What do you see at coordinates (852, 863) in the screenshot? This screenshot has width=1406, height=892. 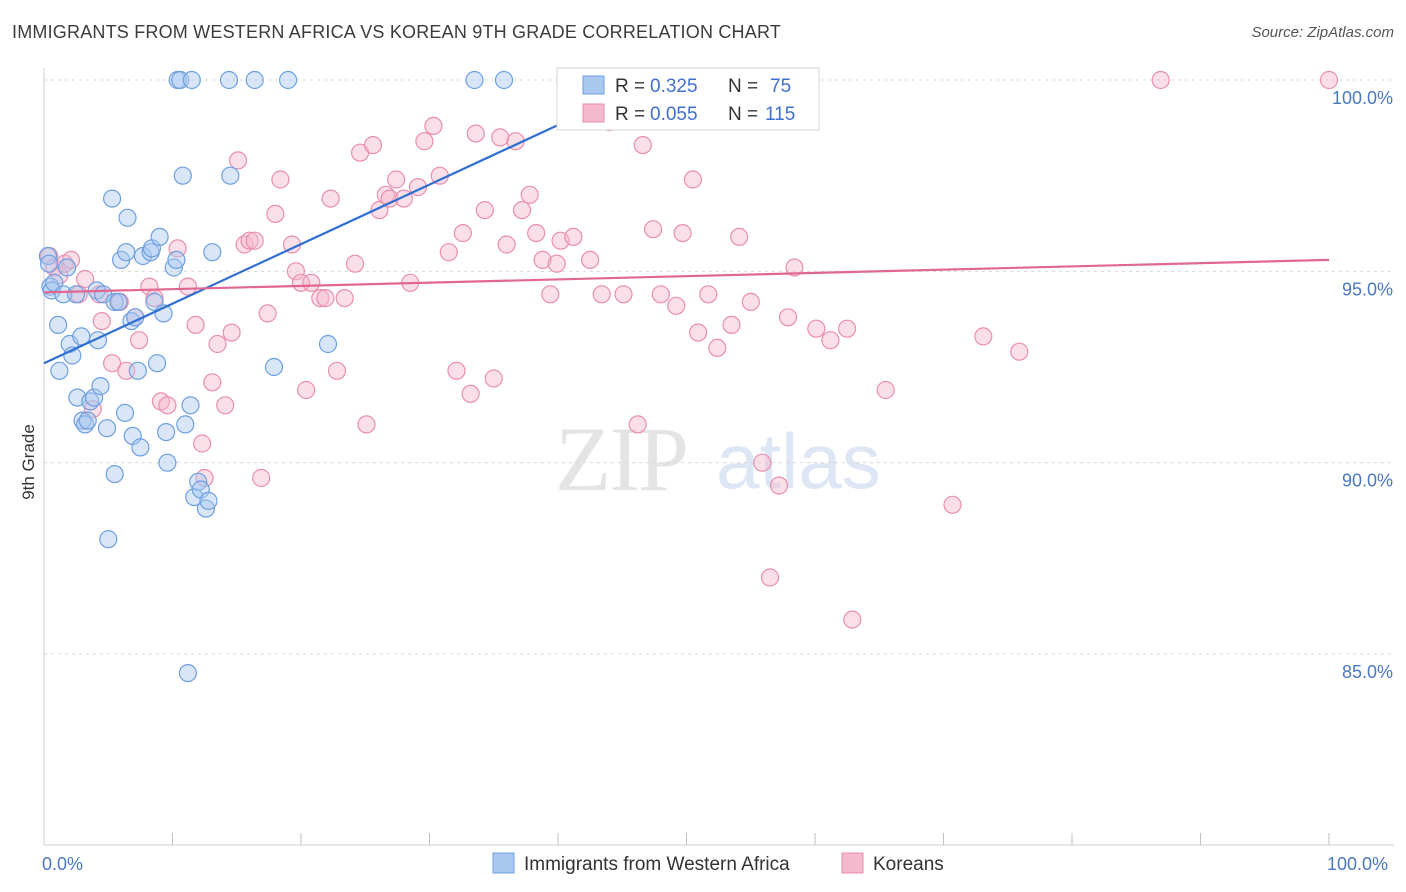 I see `legend-swatch-koreans` at bounding box center [852, 863].